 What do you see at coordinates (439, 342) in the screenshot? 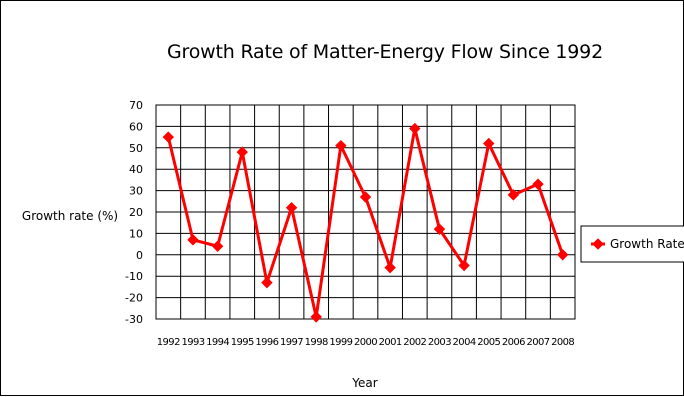
I see `x-tick-label: 2003` at bounding box center [439, 342].